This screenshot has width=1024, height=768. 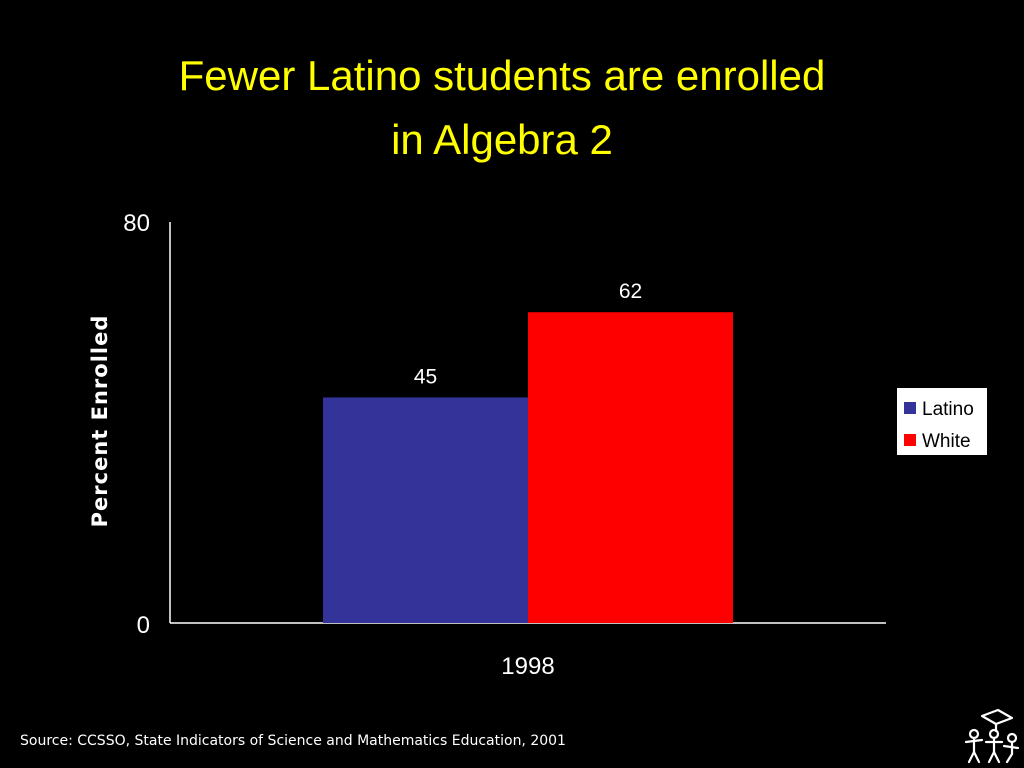 What do you see at coordinates (910, 440) in the screenshot?
I see `legend-swatch-white` at bounding box center [910, 440].